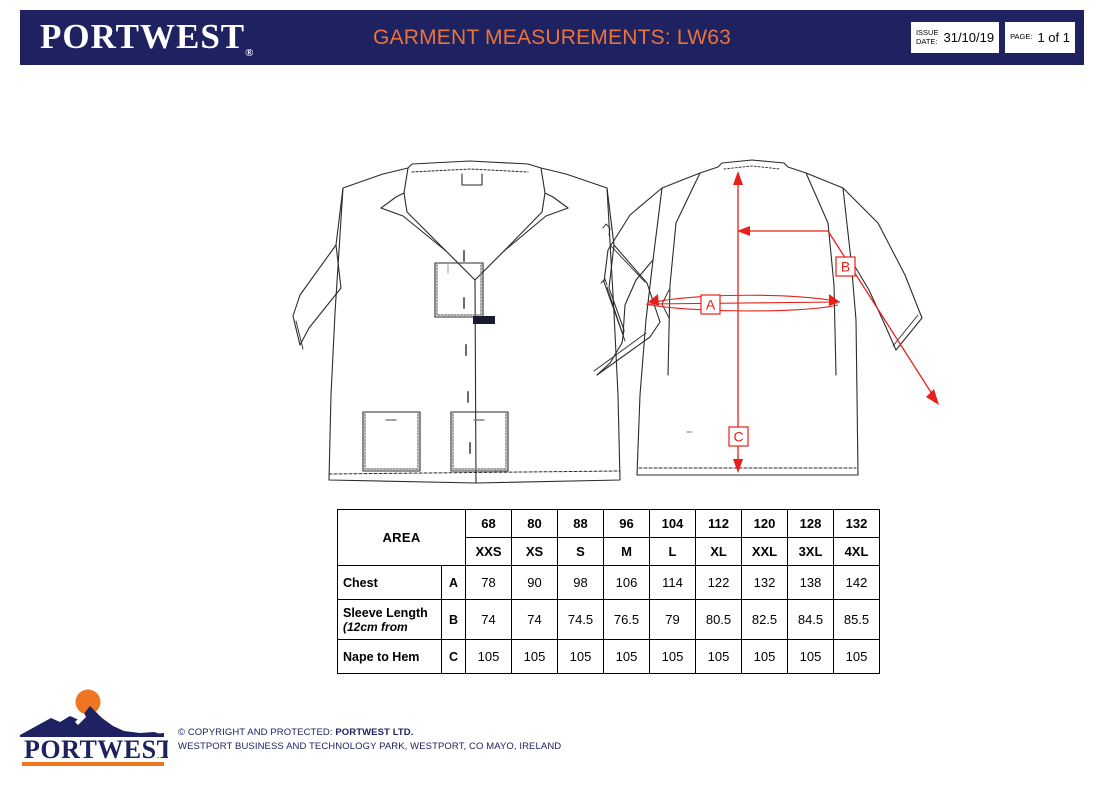 Image resolution: width=1104 pixels, height=786 pixels. Describe the element at coordinates (856, 582) in the screenshot. I see `chest-value-8: 142` at that location.